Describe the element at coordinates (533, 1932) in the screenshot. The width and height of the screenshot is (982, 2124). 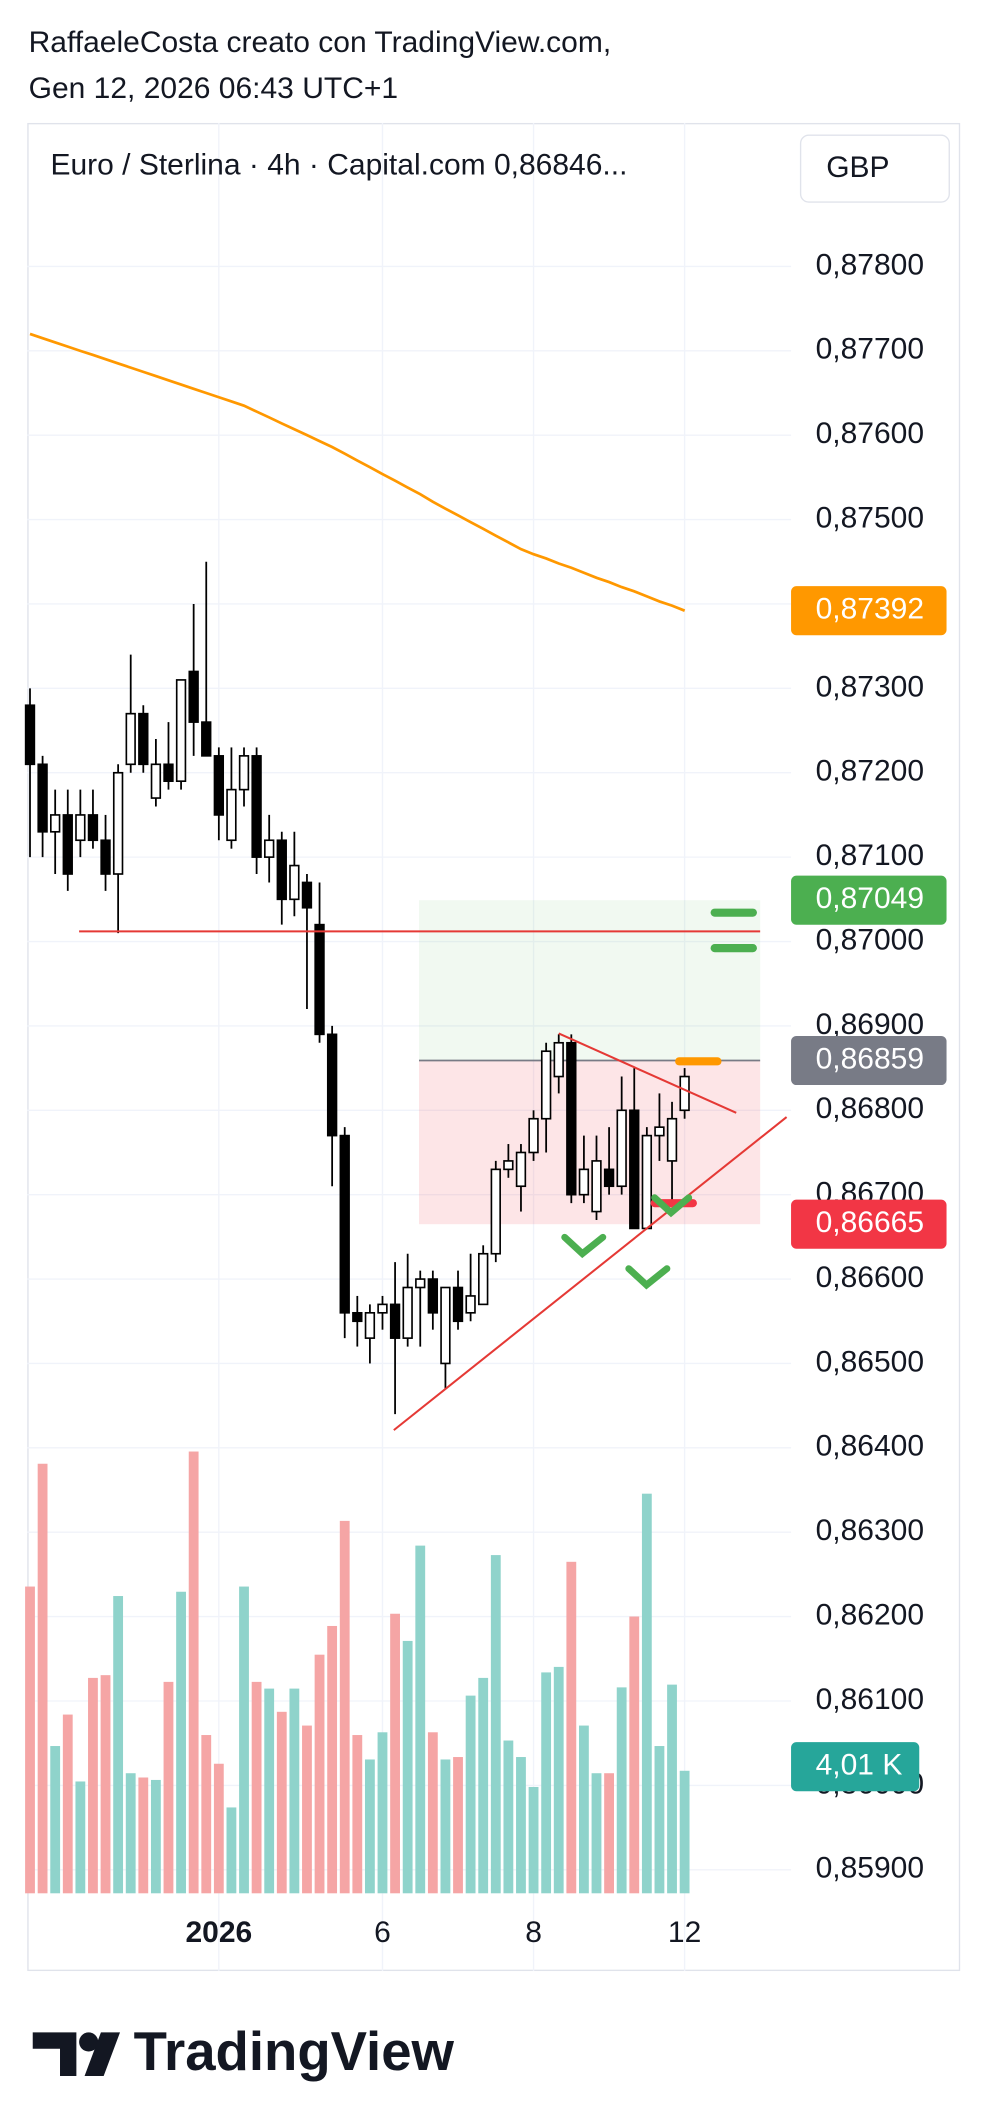
I see `x-tick-label: 8` at that location.